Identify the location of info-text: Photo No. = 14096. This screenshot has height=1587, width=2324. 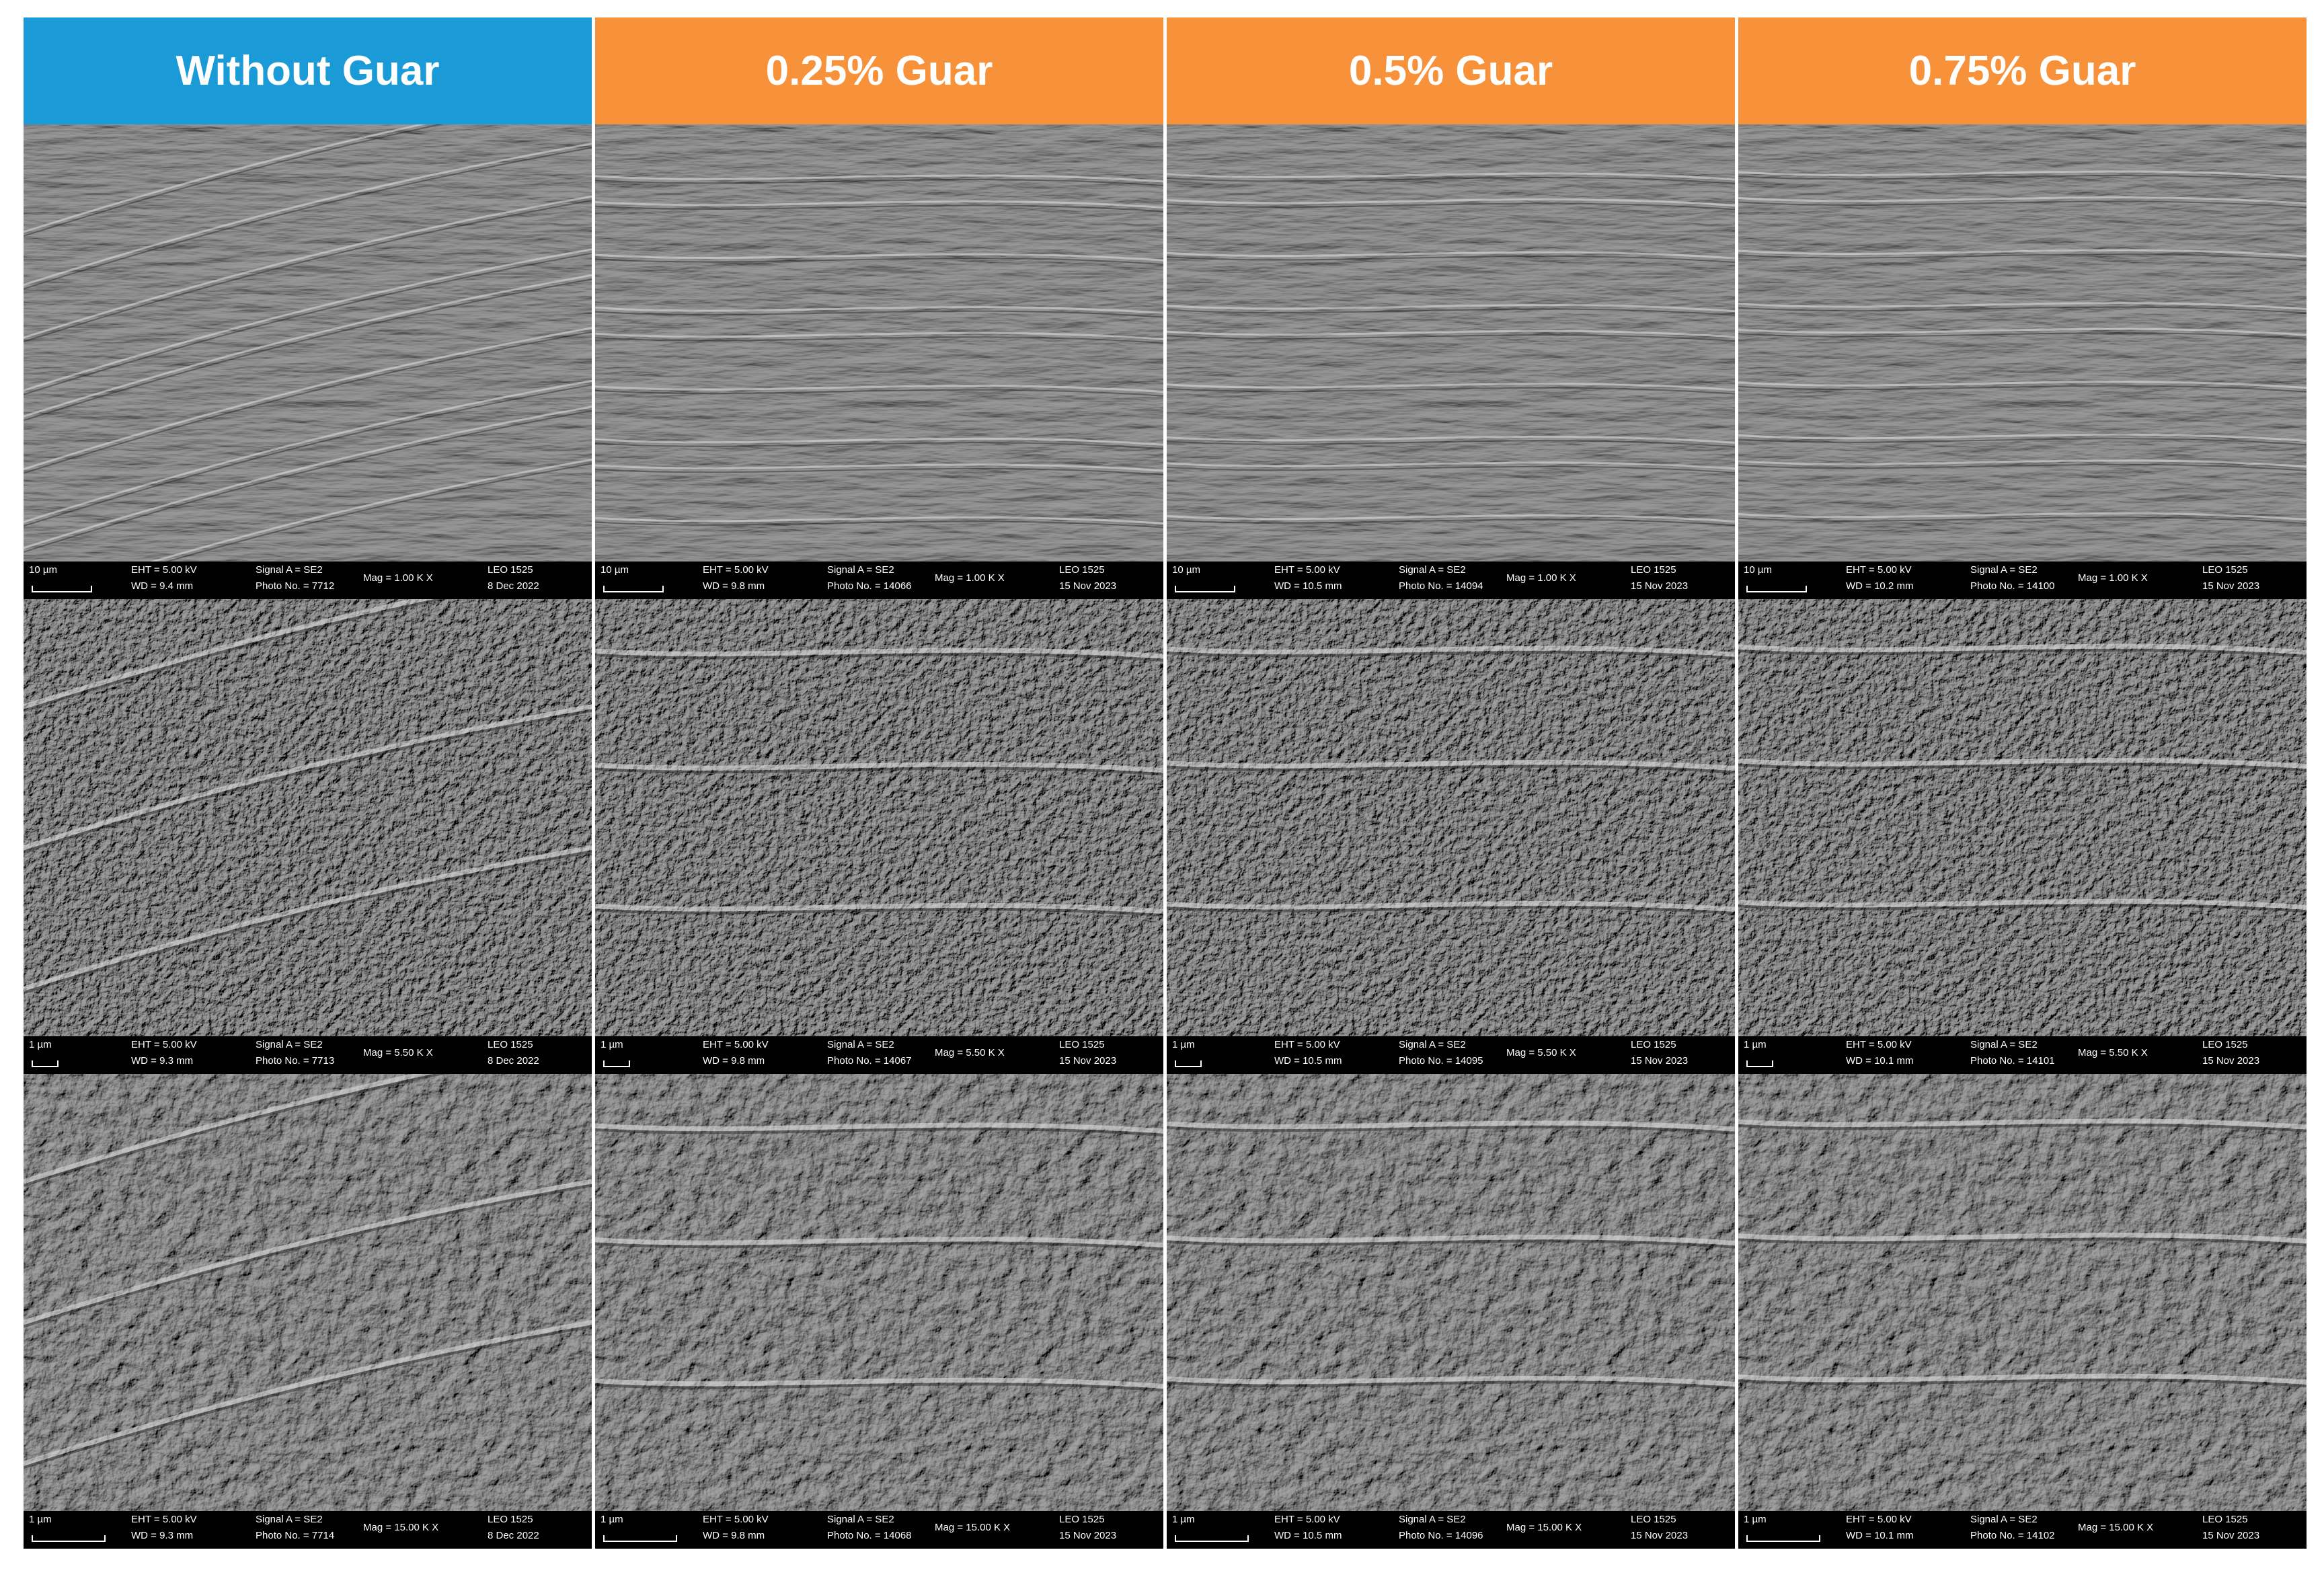
(1441, 1535).